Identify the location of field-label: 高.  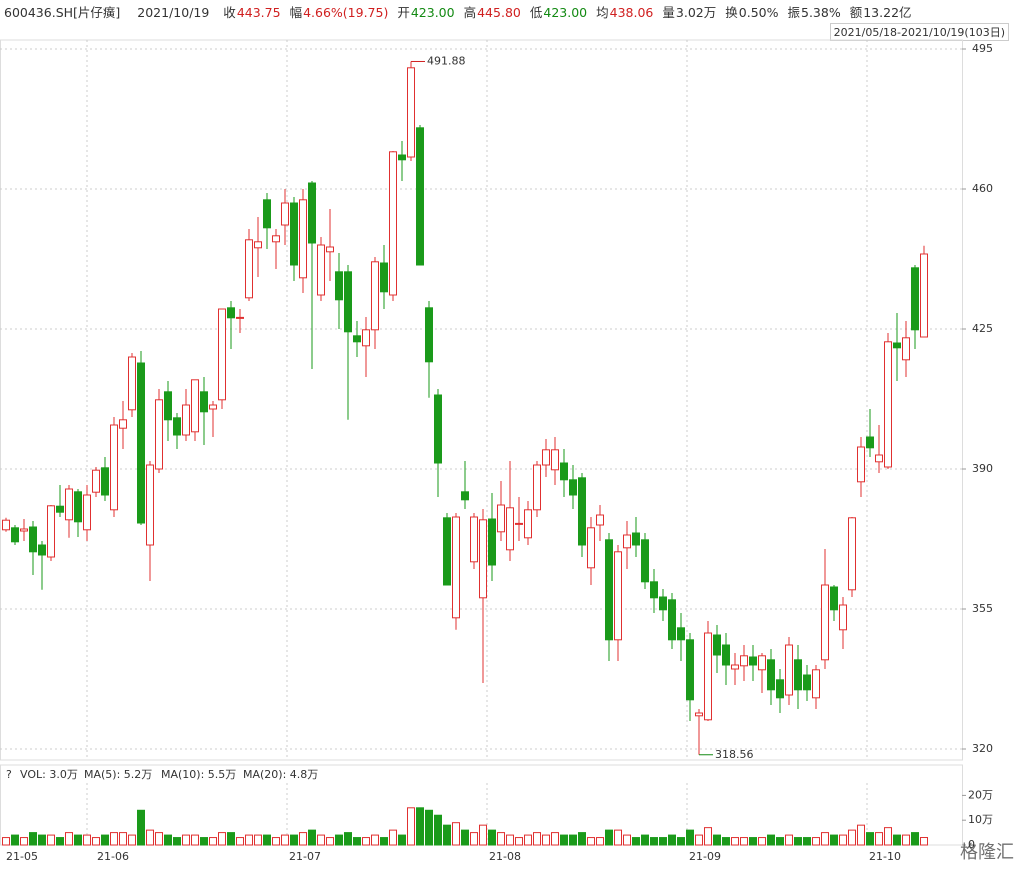
(470, 12).